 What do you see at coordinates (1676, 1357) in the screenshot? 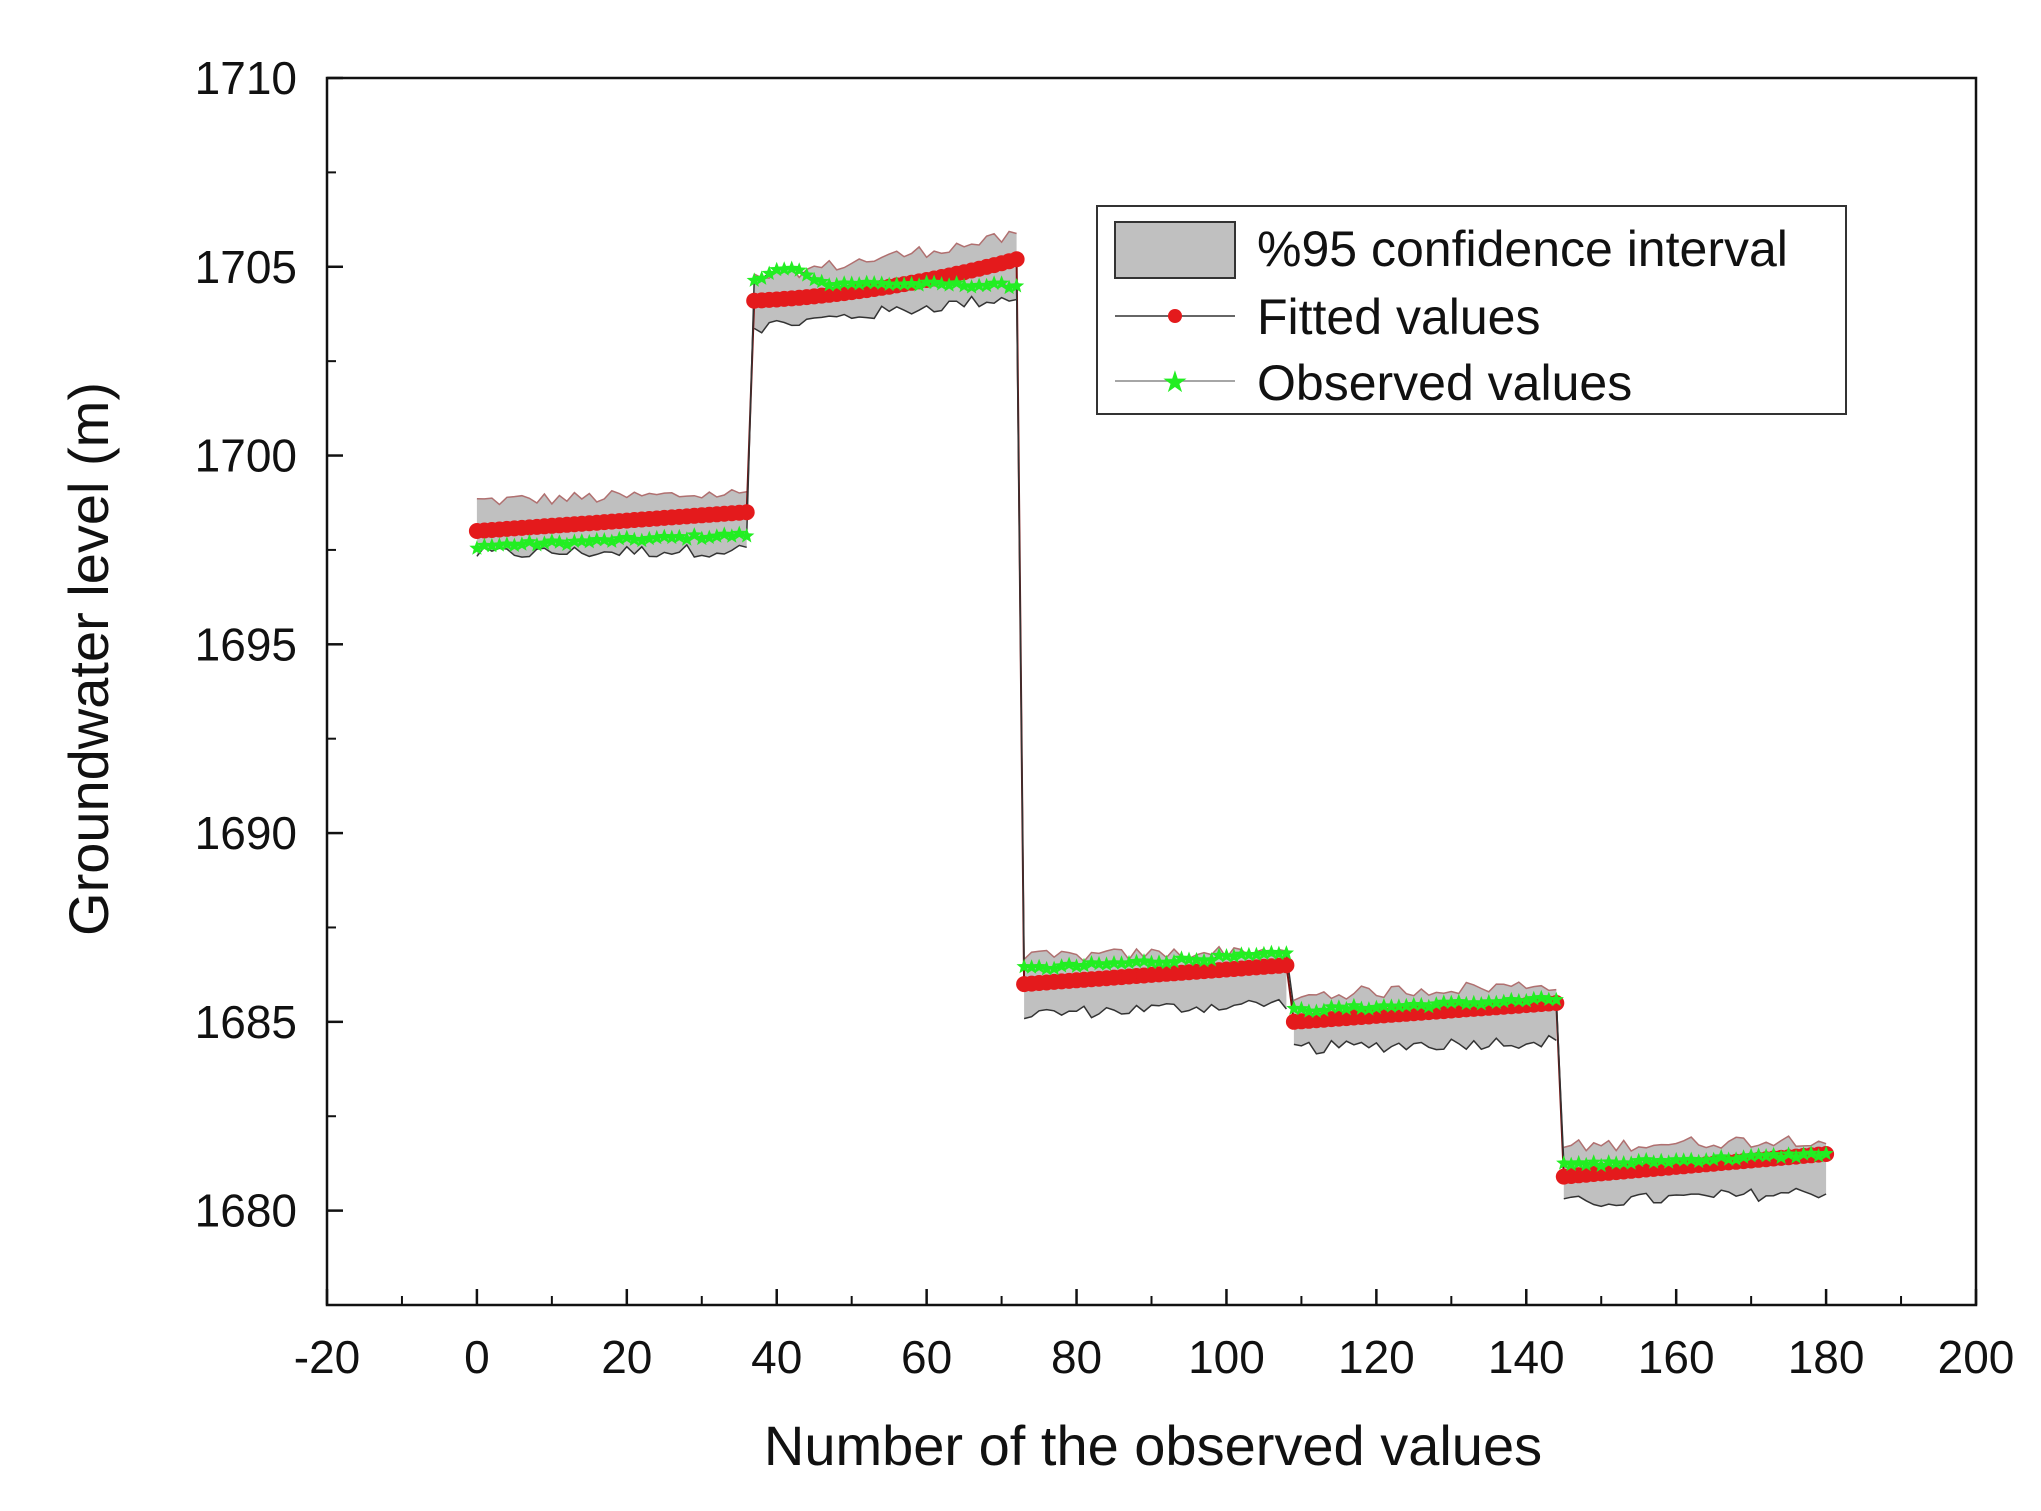
I see `x-tick-label-9: 160` at bounding box center [1676, 1357].